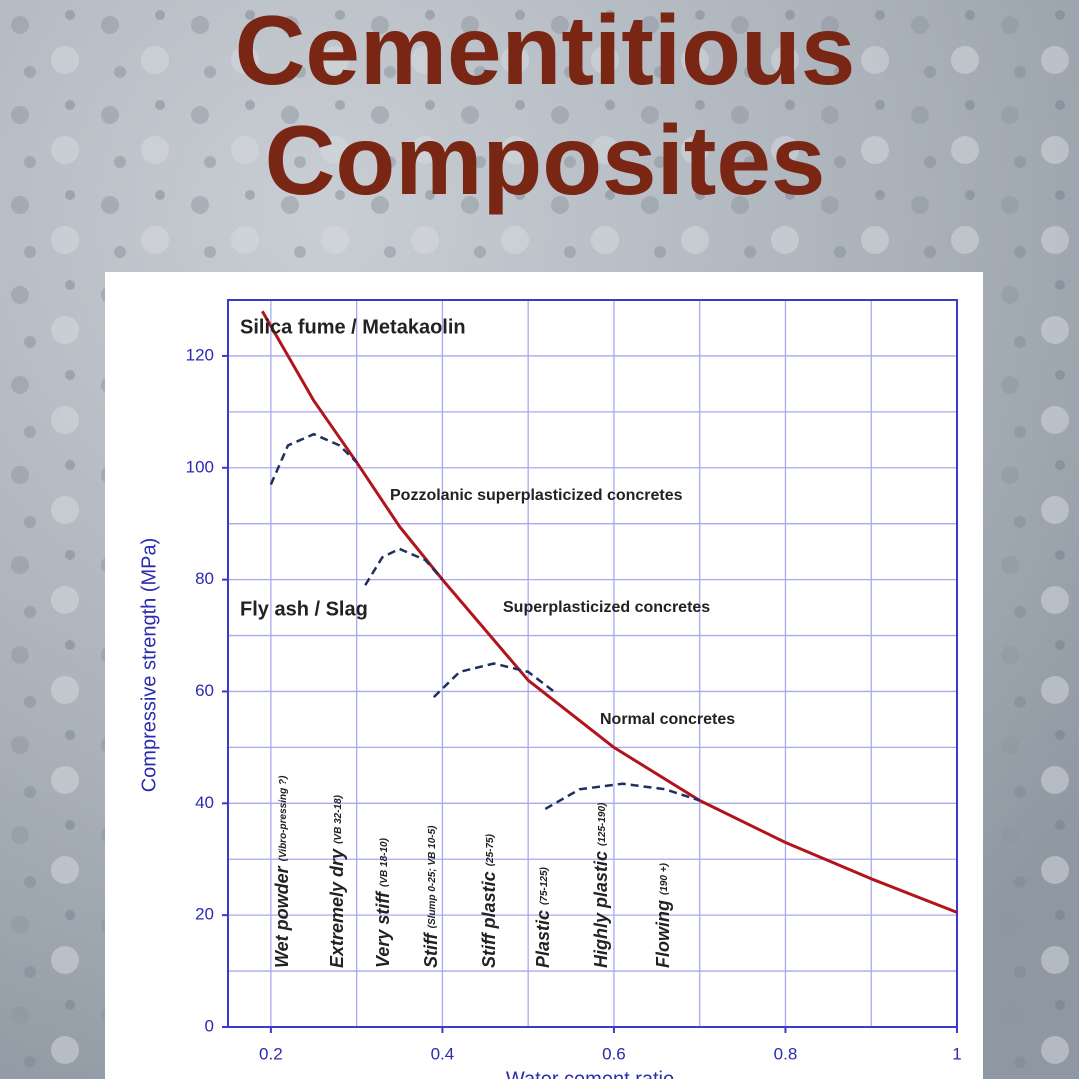 Image resolution: width=1079 pixels, height=1079 pixels. I want to click on consistency-note: (Slump 0-25; VB 10-5), so click(432, 876).